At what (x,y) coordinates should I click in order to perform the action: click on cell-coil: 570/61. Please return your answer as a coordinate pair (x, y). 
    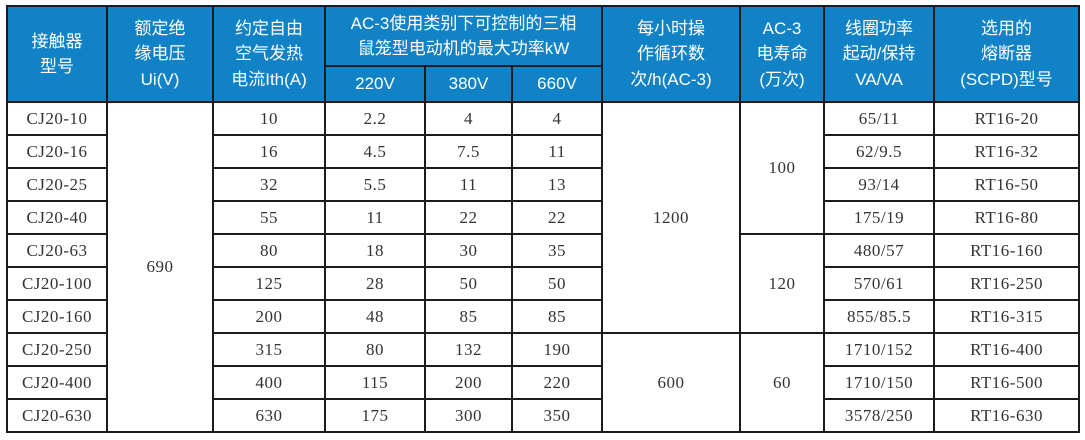
    Looking at the image, I should click on (879, 283).